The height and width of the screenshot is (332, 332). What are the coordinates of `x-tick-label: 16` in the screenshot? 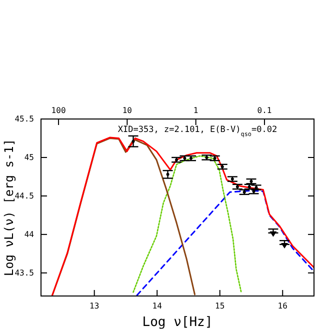 It's located at (283, 306).